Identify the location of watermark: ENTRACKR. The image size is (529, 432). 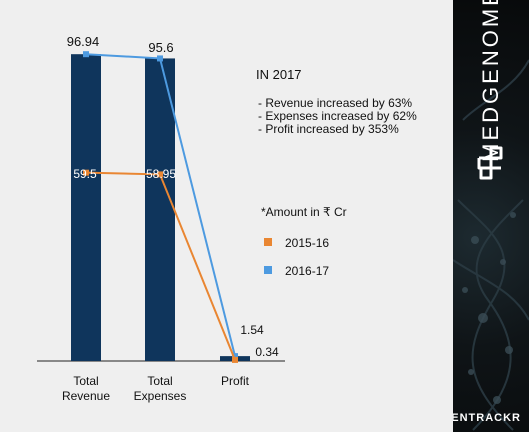
(487, 418).